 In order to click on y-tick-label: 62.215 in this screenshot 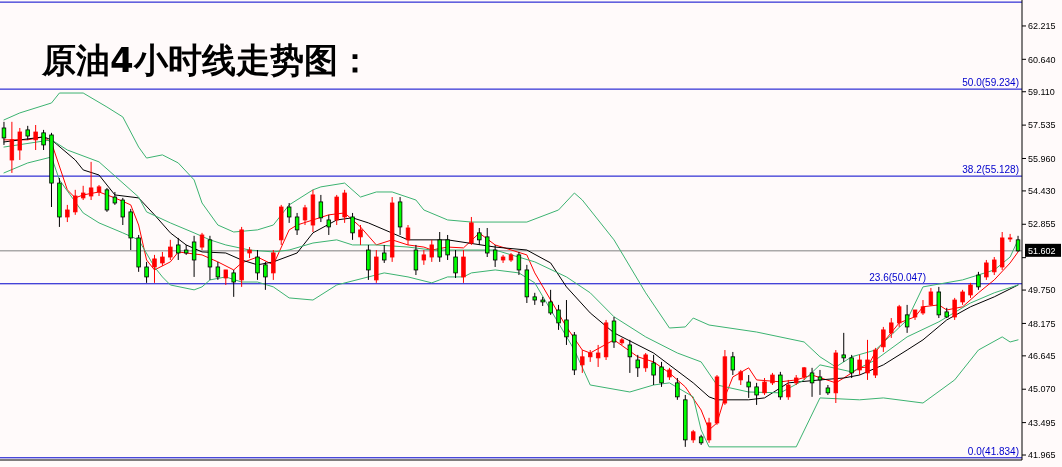, I will do `click(1042, 26)`.